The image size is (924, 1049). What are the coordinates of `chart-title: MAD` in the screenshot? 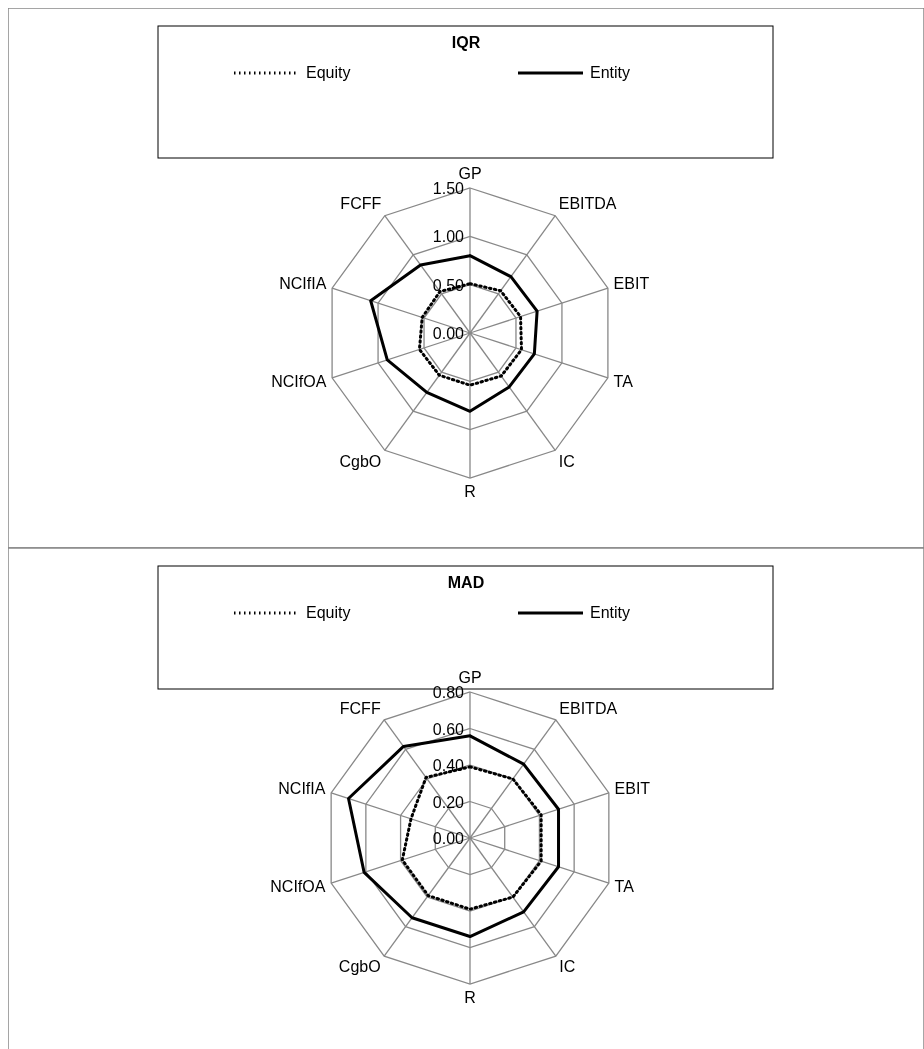 It's located at (466, 582).